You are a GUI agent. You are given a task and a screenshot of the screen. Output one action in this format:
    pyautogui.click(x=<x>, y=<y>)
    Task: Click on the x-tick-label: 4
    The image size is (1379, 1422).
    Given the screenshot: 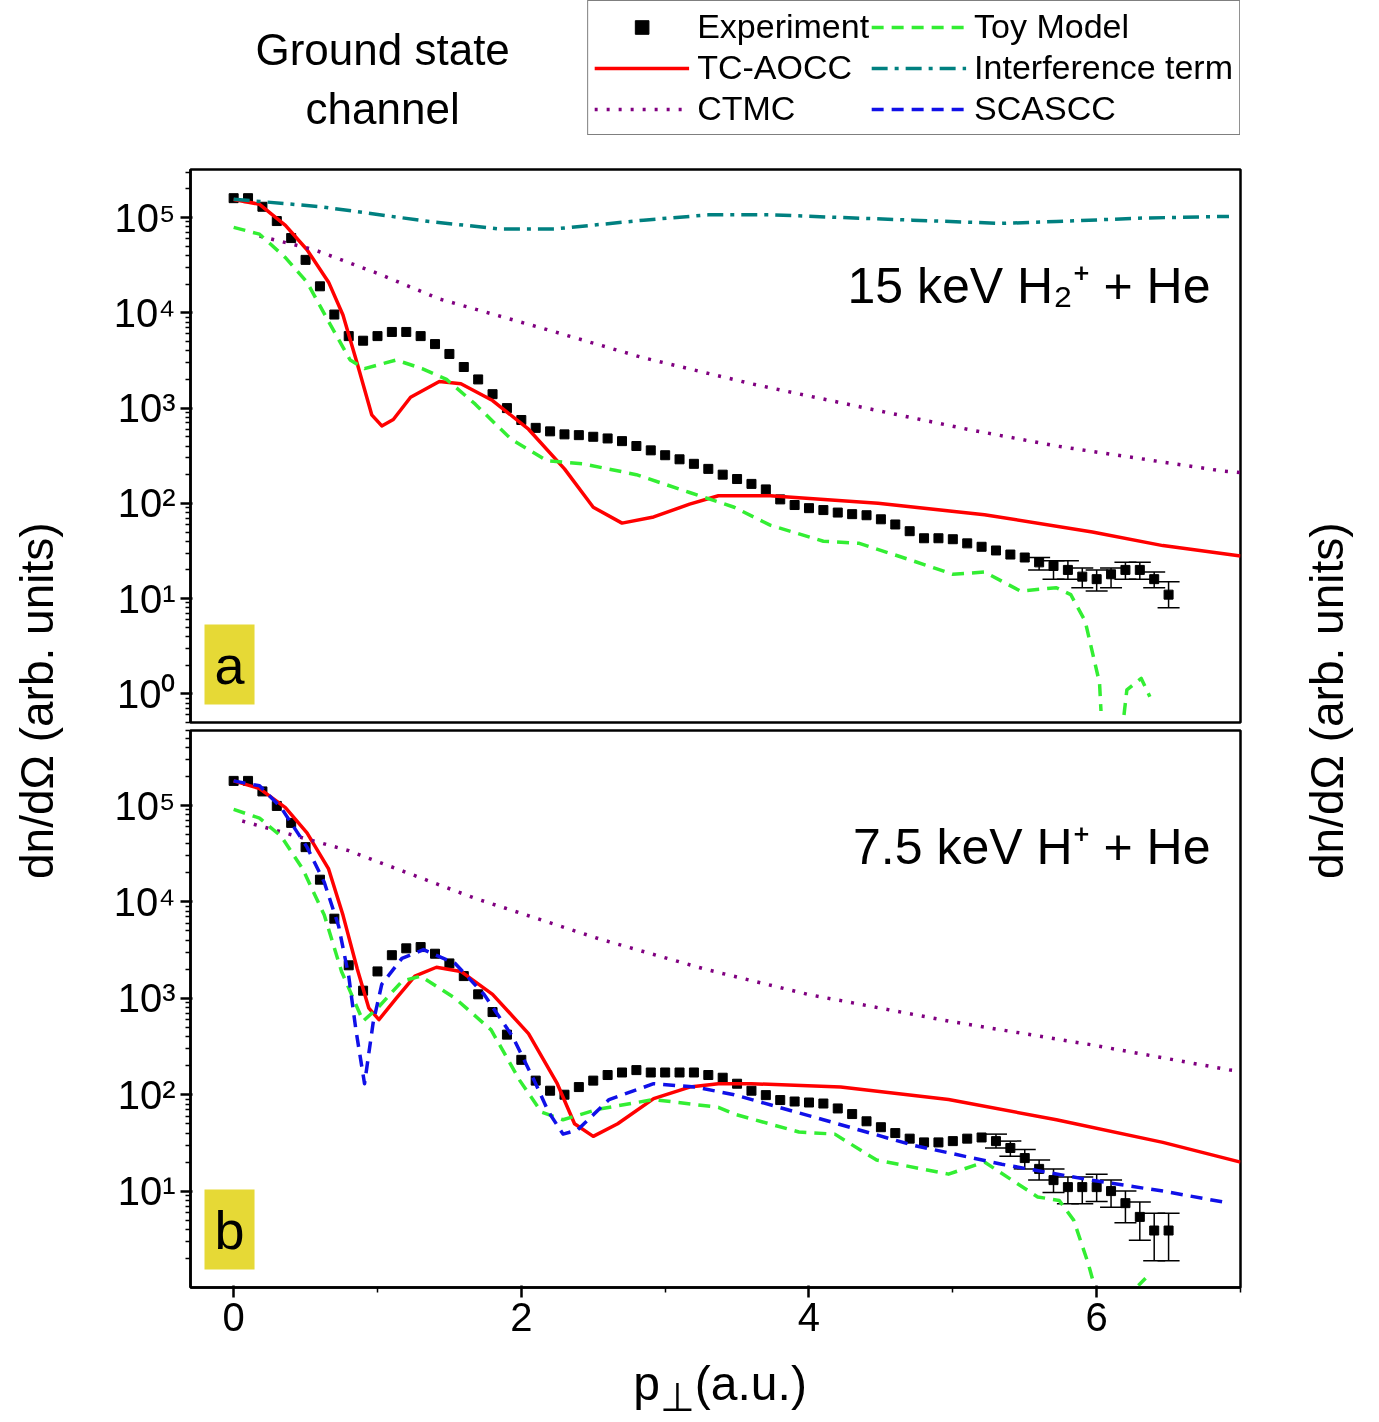 What is the action you would take?
    pyautogui.click(x=809, y=1316)
    